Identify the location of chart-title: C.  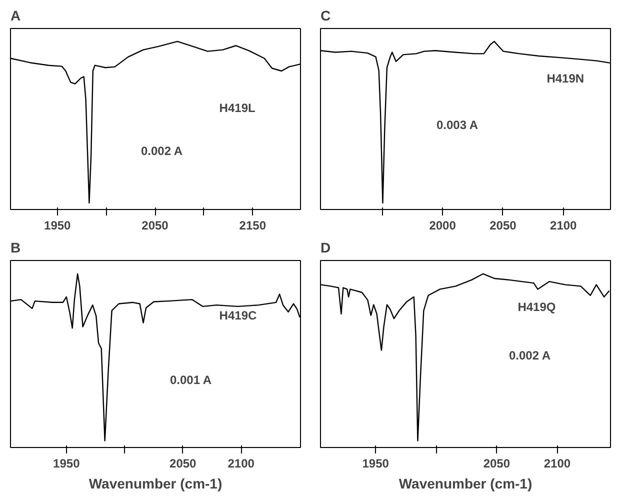
(325, 16).